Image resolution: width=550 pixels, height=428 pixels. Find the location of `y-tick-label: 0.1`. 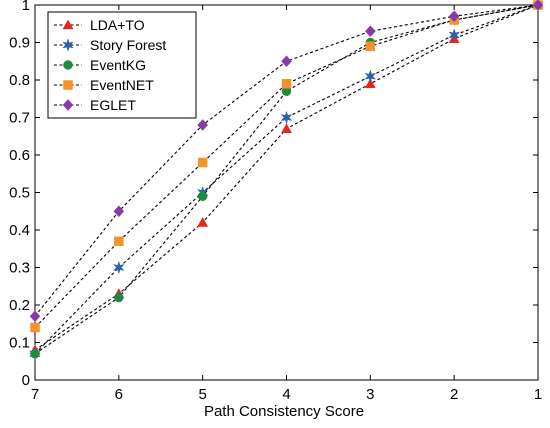

y-tick-label: 0.1 is located at coordinates (19, 343).